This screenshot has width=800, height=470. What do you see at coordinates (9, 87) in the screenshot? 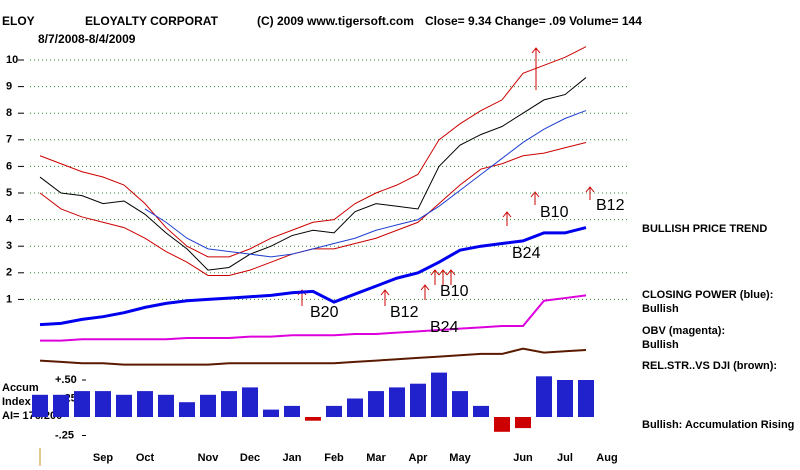
I see `y-tick-label: 9` at bounding box center [9, 87].